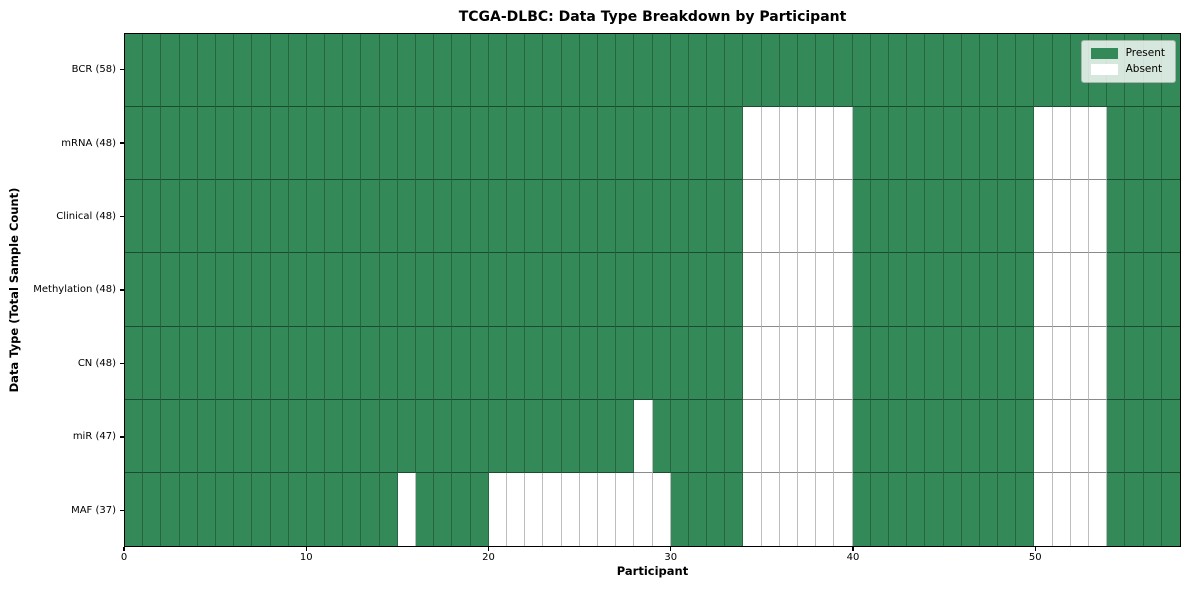 The width and height of the screenshot is (1200, 600). Describe the element at coordinates (1127, 69) in the screenshot. I see `legend-item-absent: Absent` at that location.